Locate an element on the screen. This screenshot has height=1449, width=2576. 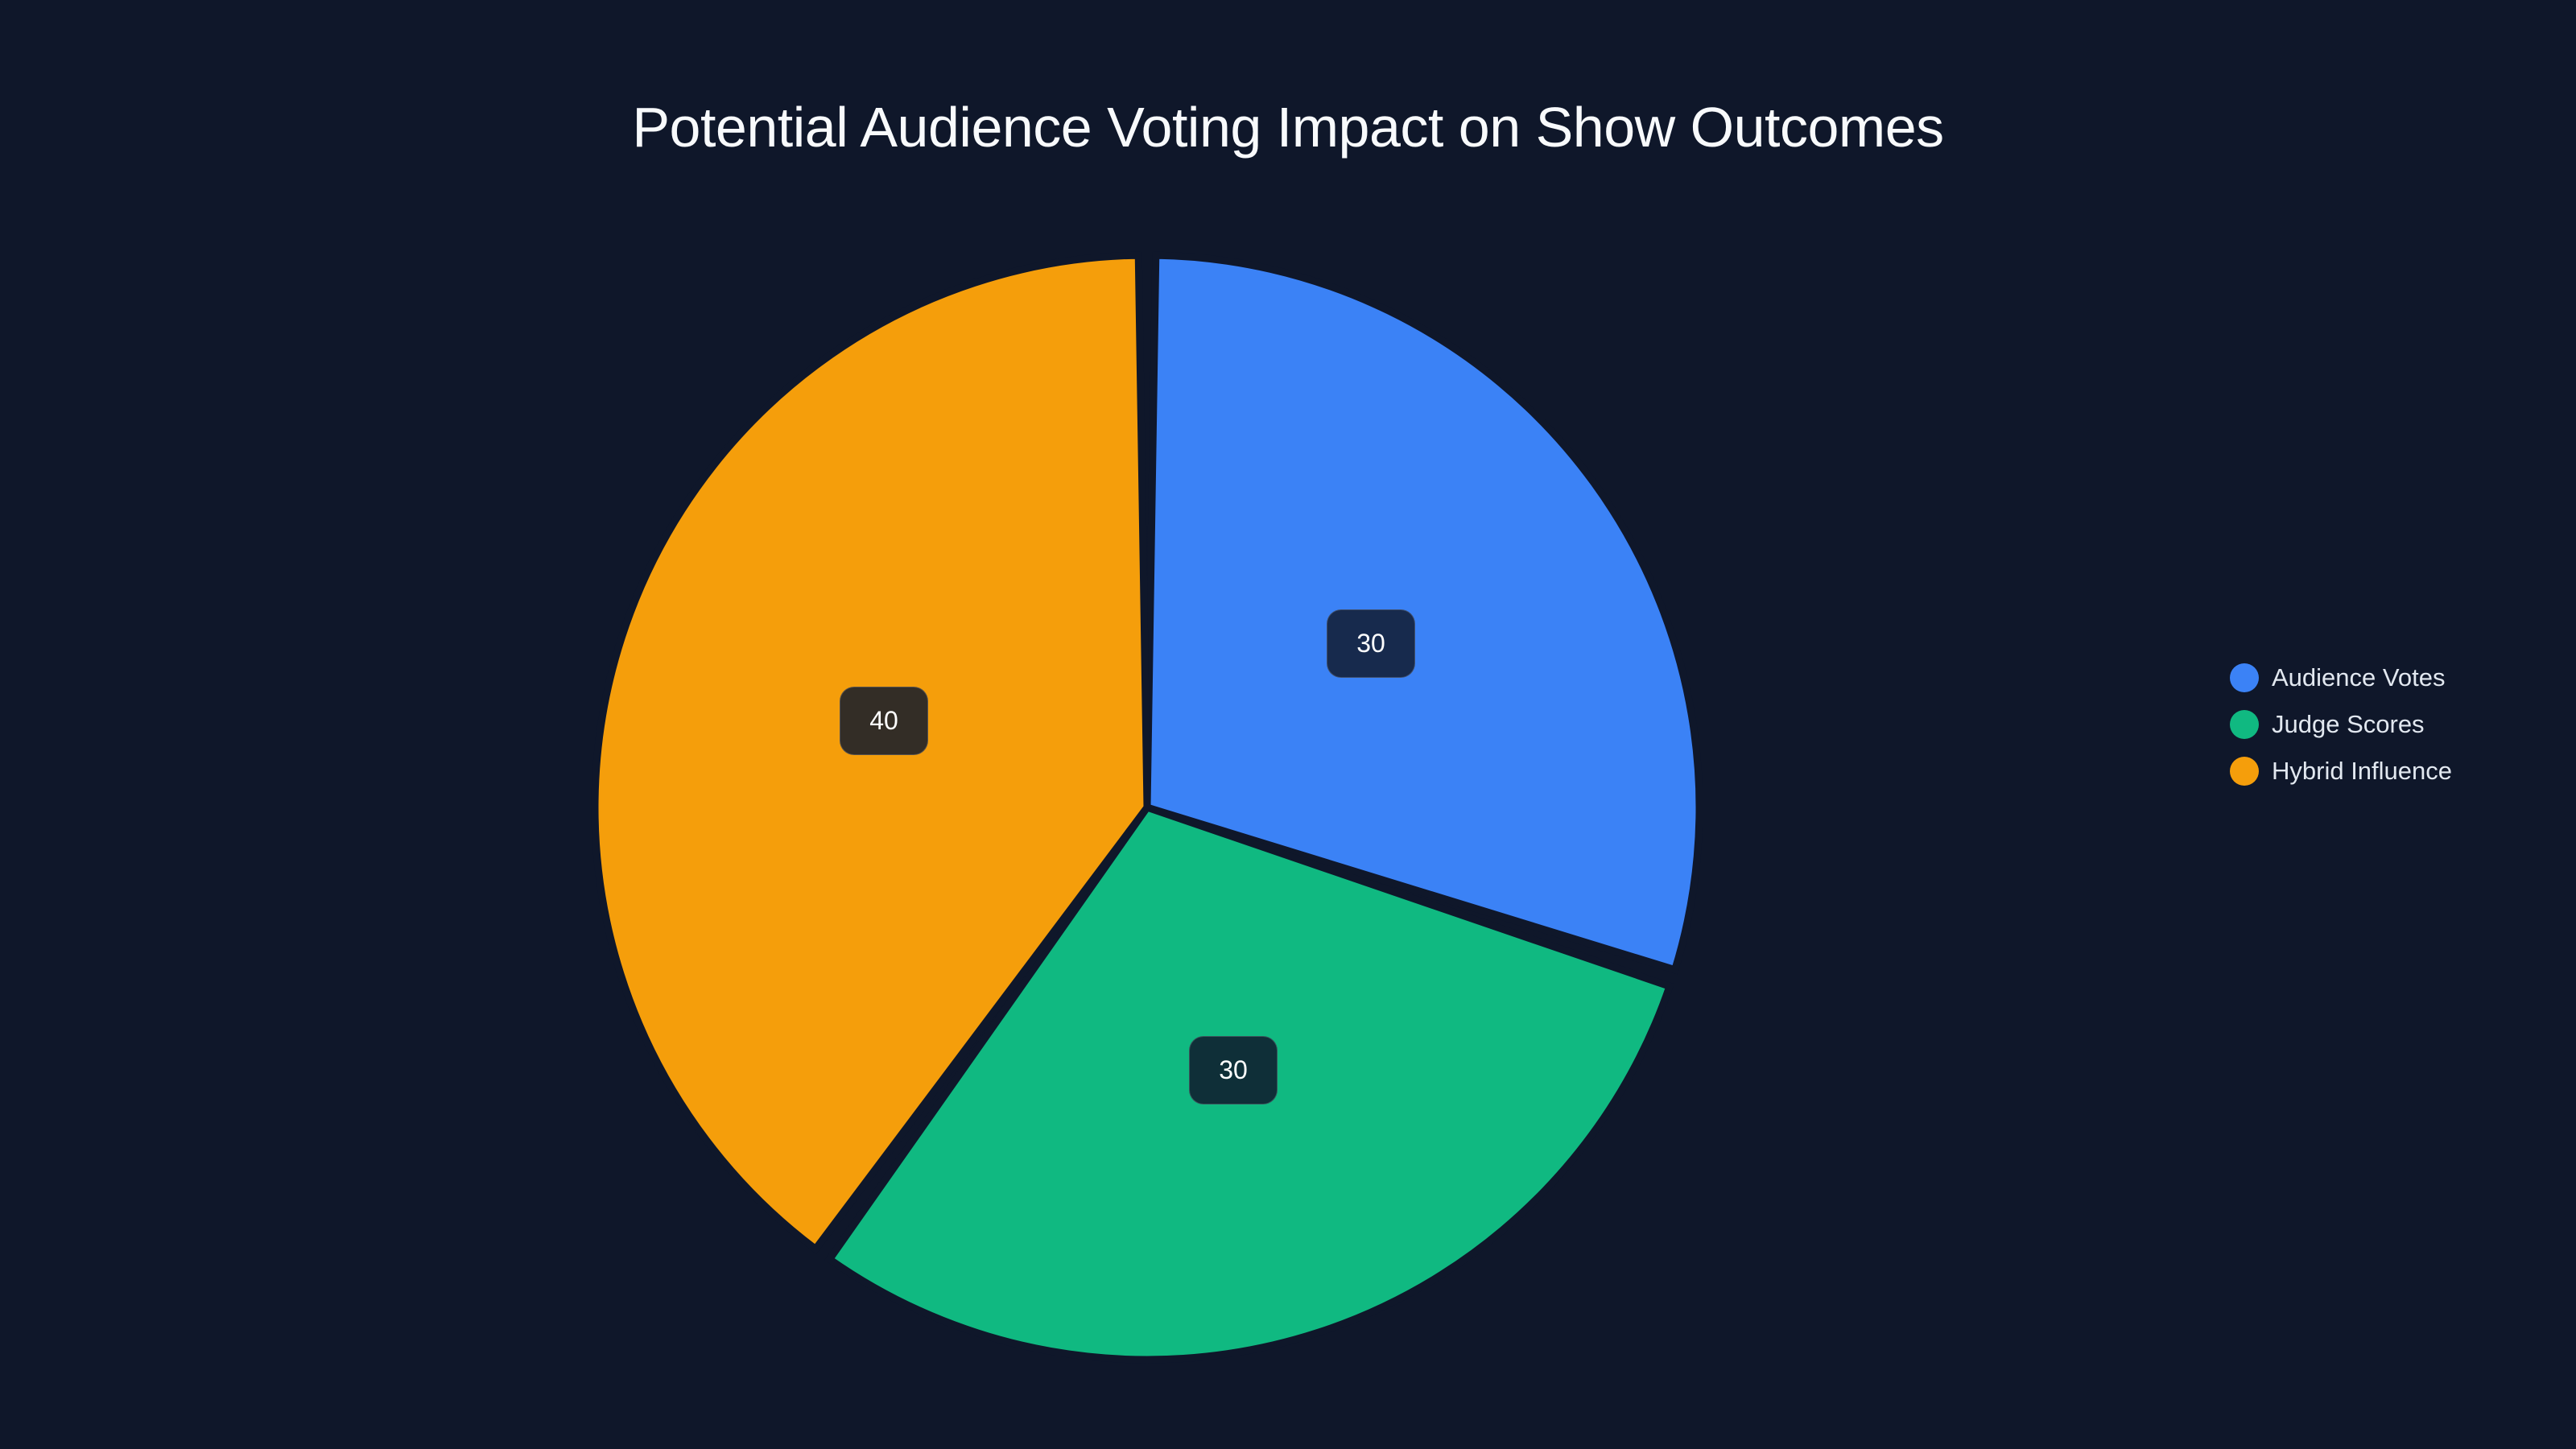
legend-item-judge-scores: Judge Scores is located at coordinates (2341, 724).